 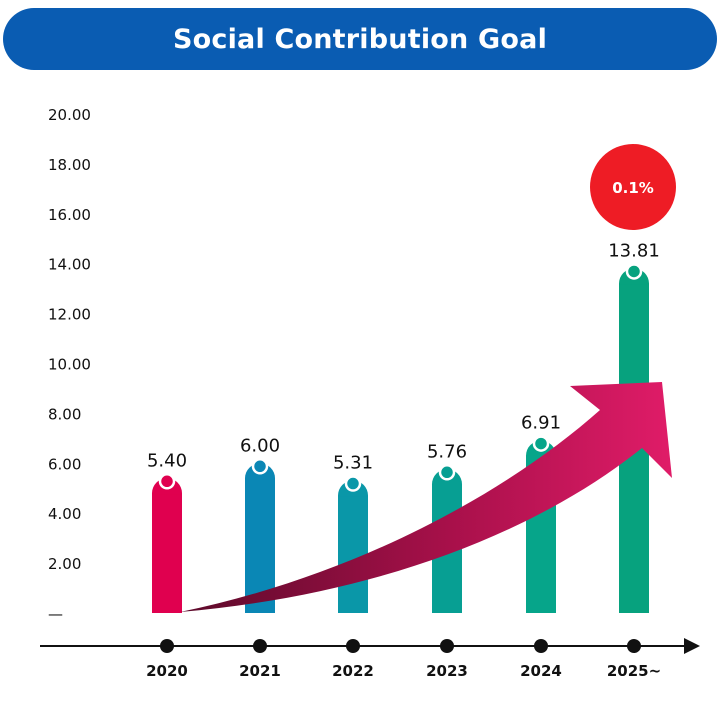 What do you see at coordinates (260, 445) in the screenshot?
I see `value-label: 6.00` at bounding box center [260, 445].